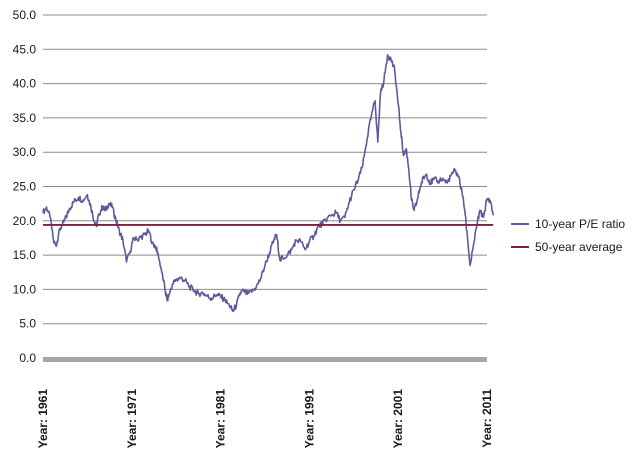 This screenshot has height=467, width=641. I want to click on x-tick-label: Year: 1991, so click(309, 419).